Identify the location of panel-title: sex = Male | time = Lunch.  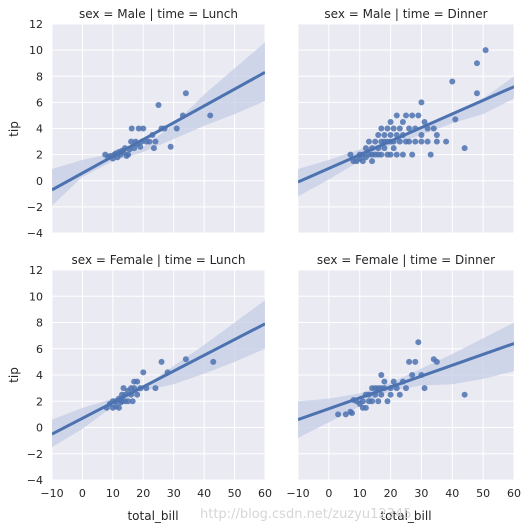
(158, 14).